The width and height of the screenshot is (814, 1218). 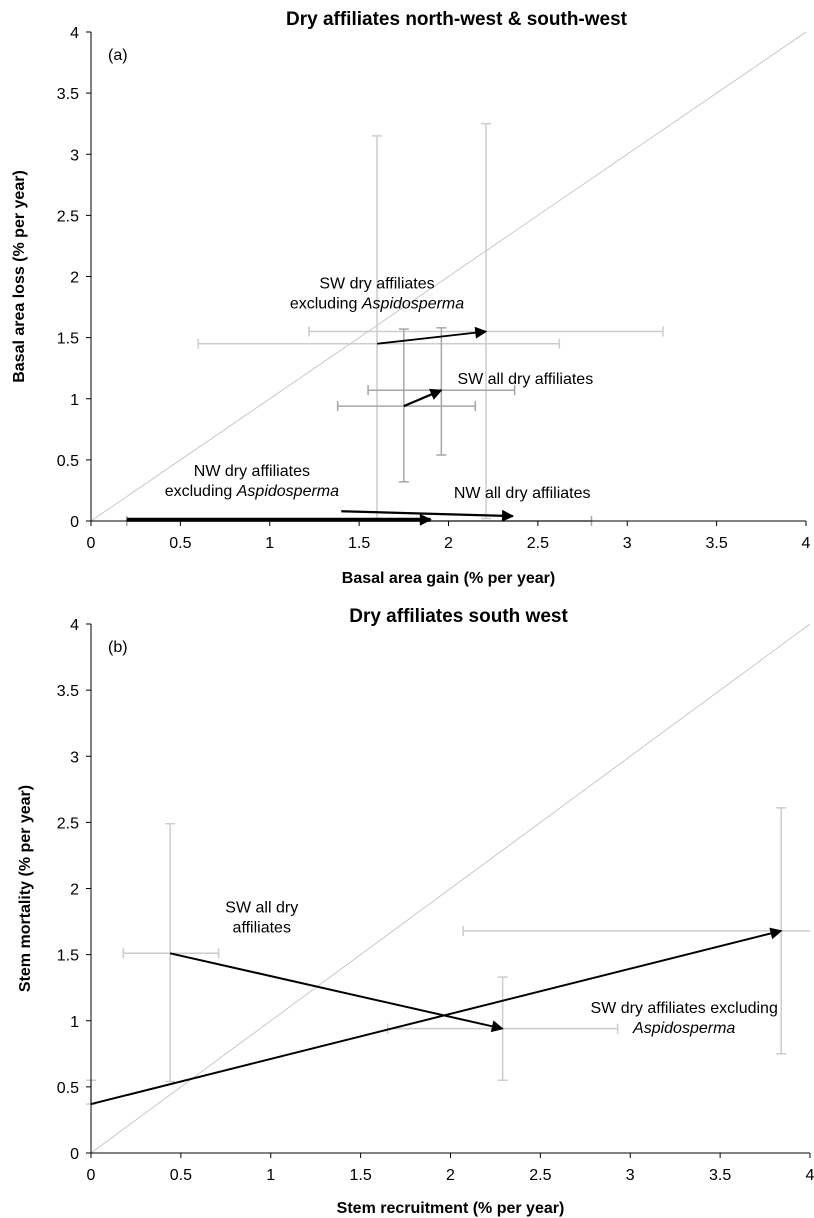 I want to click on annotation-span: NW all dry affiliates, so click(x=522, y=493).